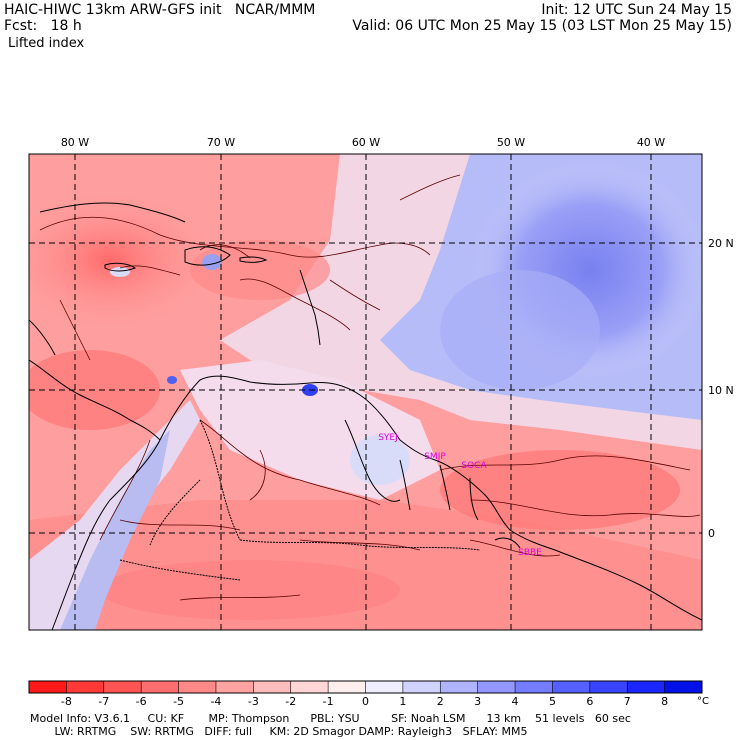  I want to click on colorbar-tick-label: 5, so click(552, 701).